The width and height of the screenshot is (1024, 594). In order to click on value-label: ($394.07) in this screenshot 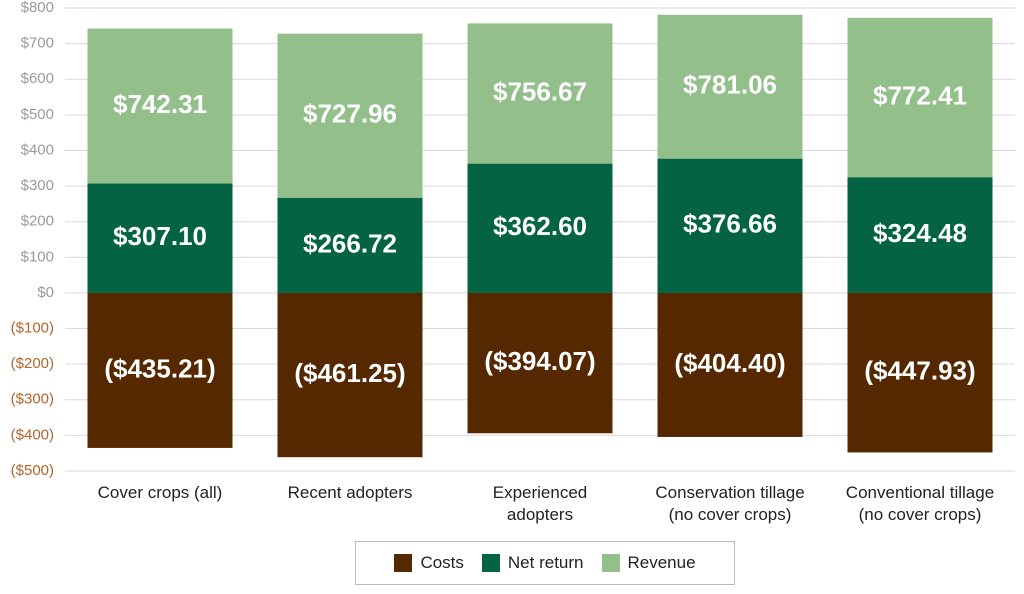, I will do `click(539, 361)`.